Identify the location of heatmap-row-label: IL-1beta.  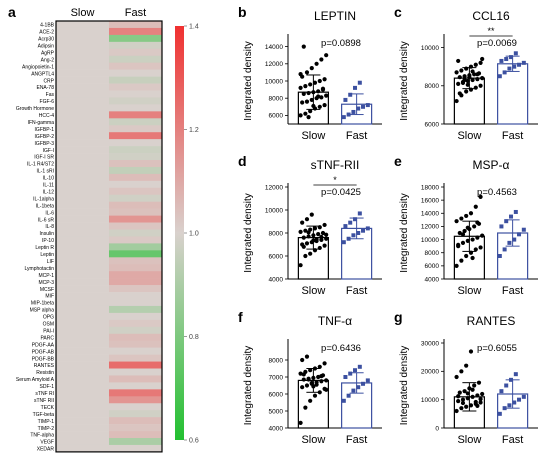
(45, 206).